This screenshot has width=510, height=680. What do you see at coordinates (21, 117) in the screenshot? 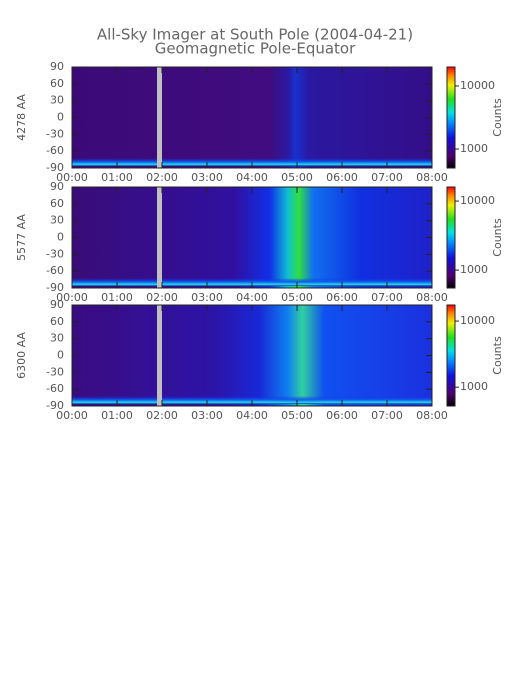
I see `y-axis-label: 4278 AA` at bounding box center [21, 117].